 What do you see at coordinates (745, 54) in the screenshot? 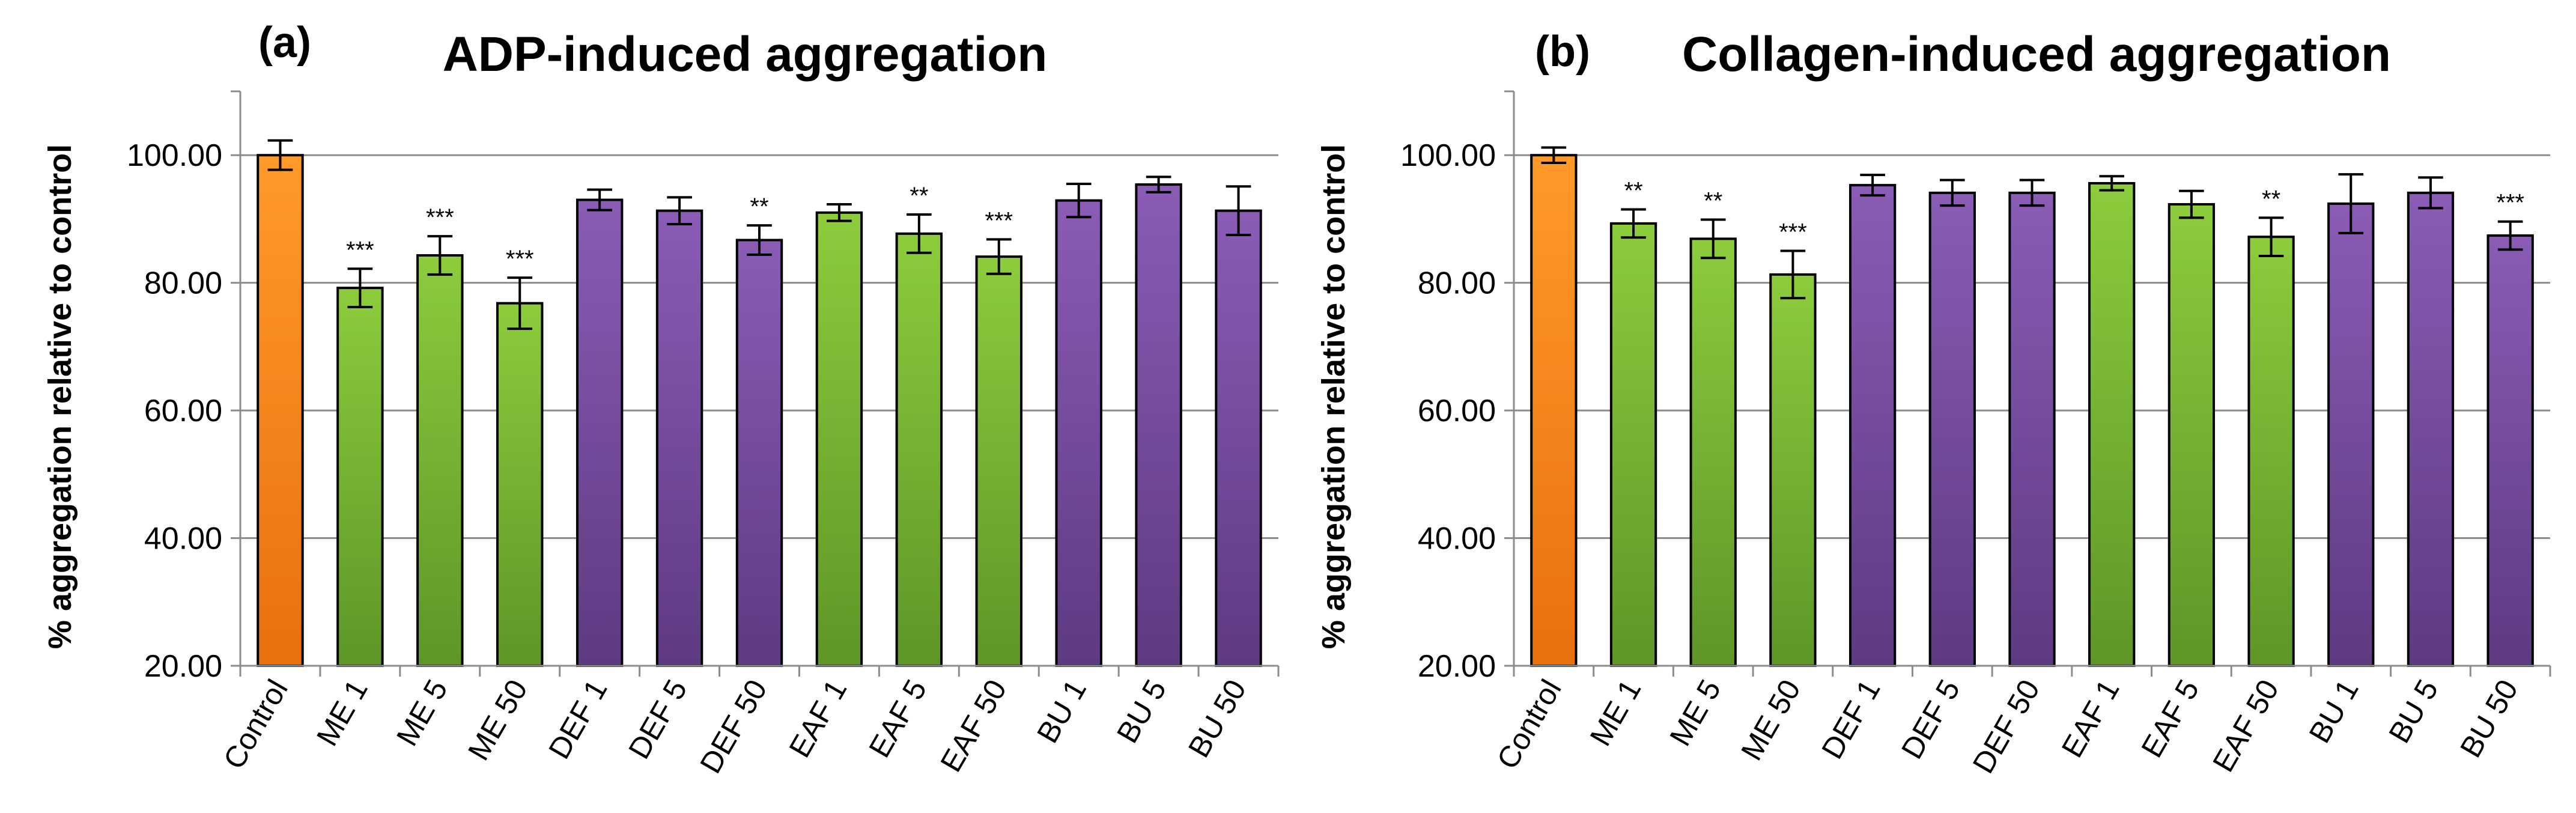
I see `chart-title: ADP-induced aggregation` at bounding box center [745, 54].